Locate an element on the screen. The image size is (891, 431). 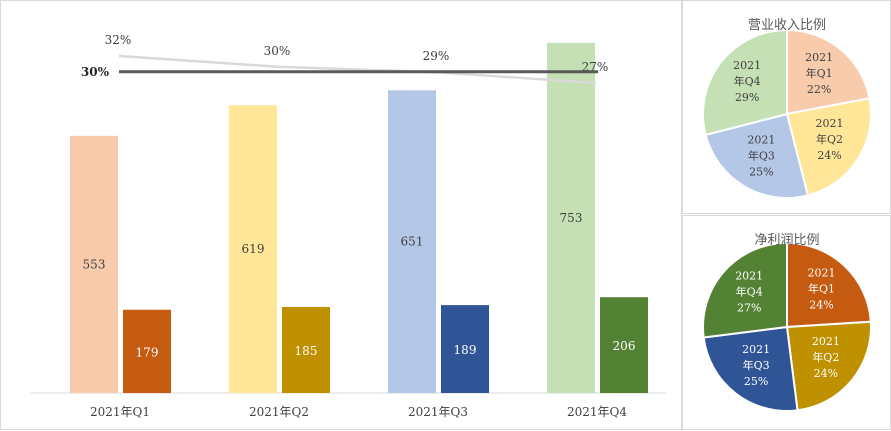
bar-profit-label-1: 179 is located at coordinates (147, 352).